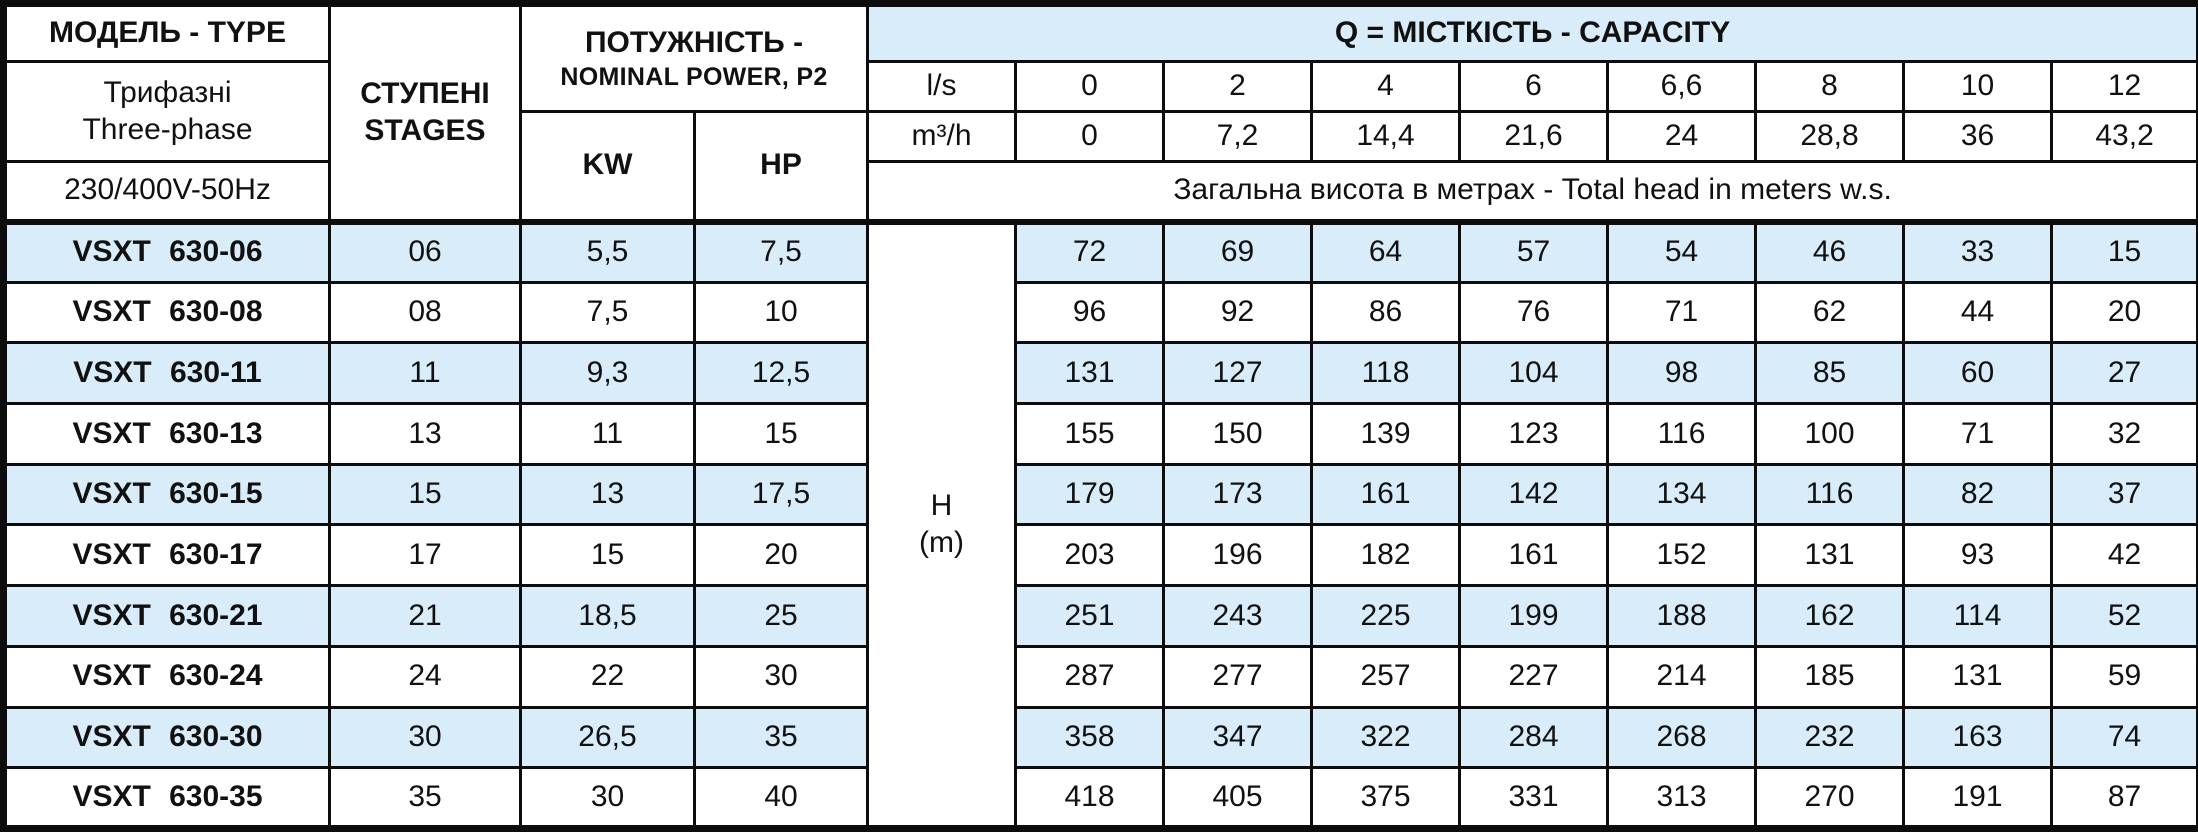 This screenshot has height=832, width=2198. What do you see at coordinates (781, 373) in the screenshot?
I see `hp-cell: 12,5` at bounding box center [781, 373].